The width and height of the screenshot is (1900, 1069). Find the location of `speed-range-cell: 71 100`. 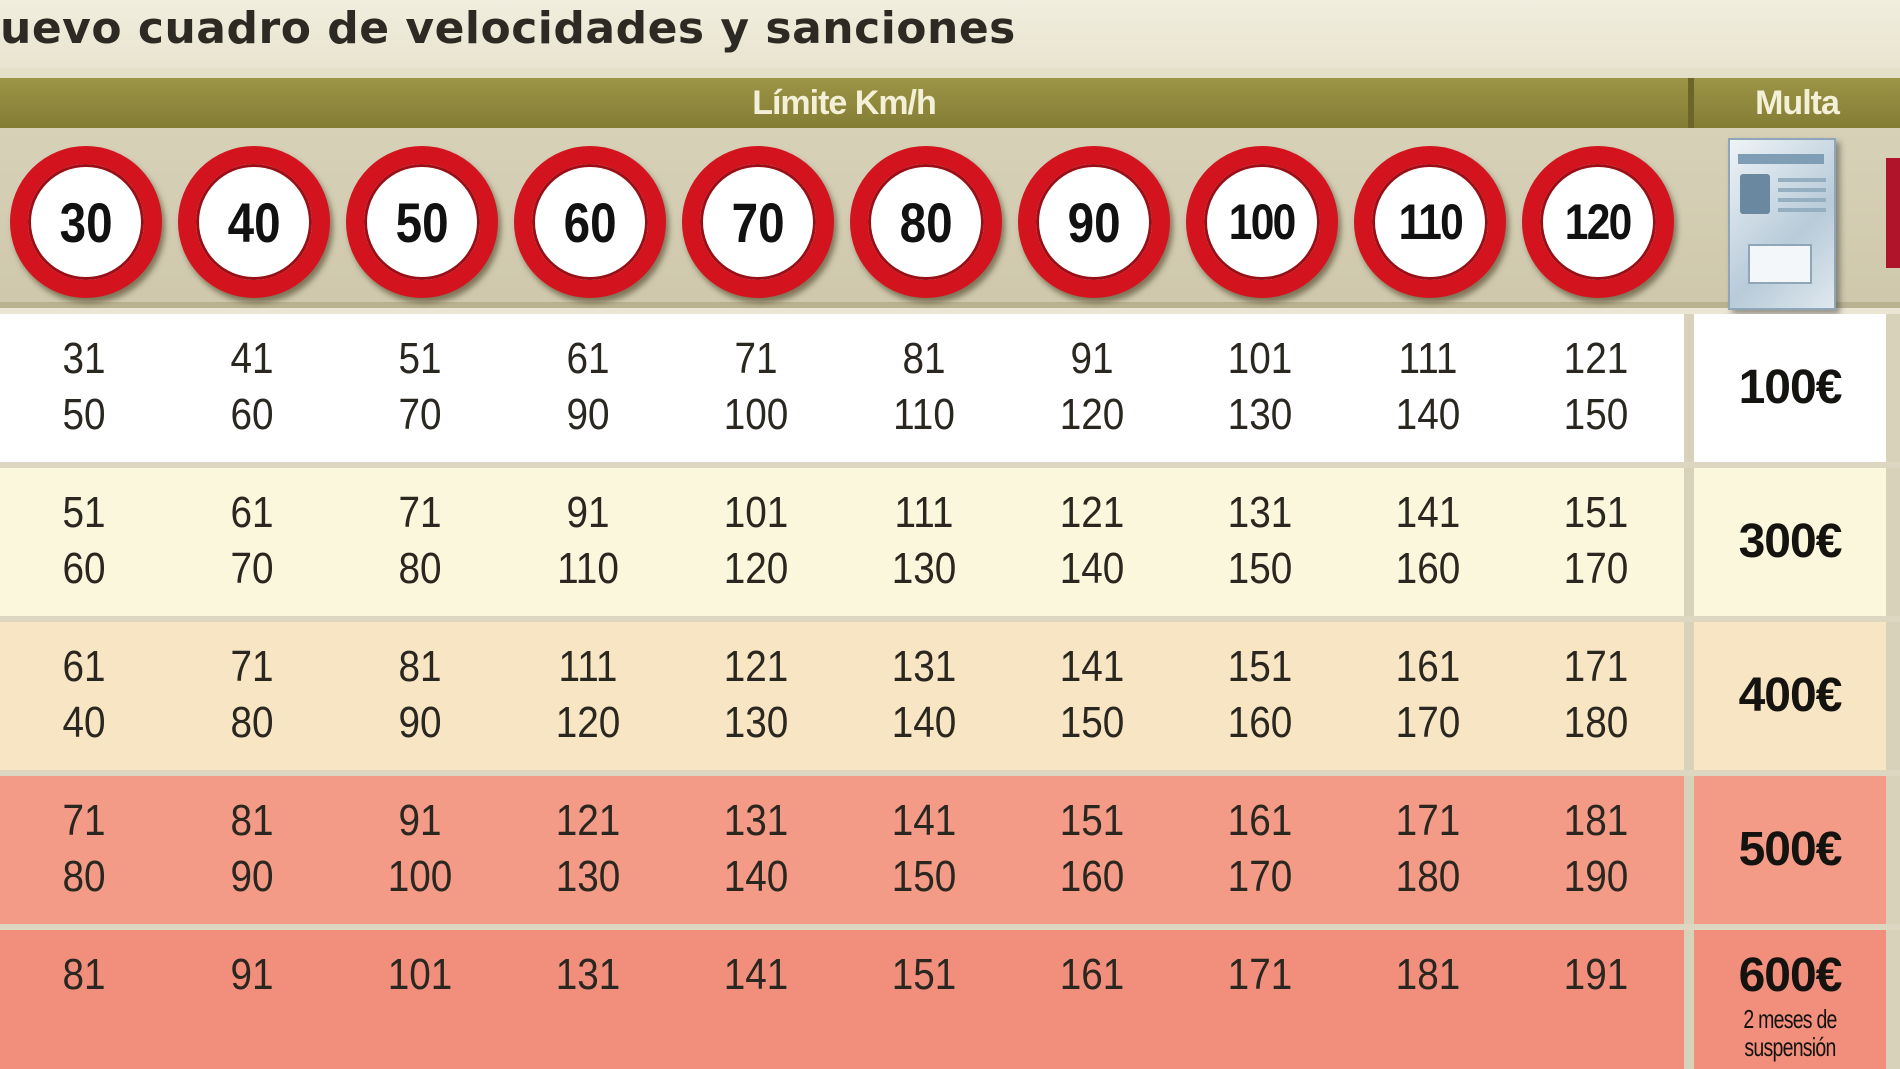

speed-range-cell: 71 100 is located at coordinates (756, 388).